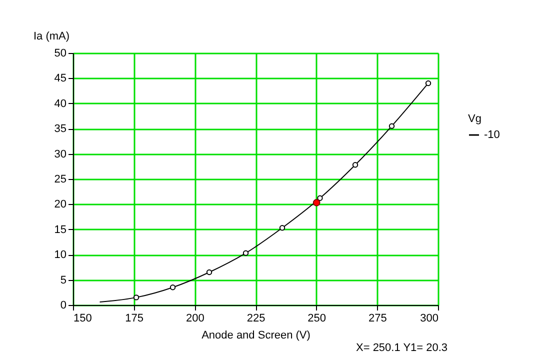  What do you see at coordinates (60, 180) in the screenshot?
I see `y-tick-label: 25` at bounding box center [60, 180].